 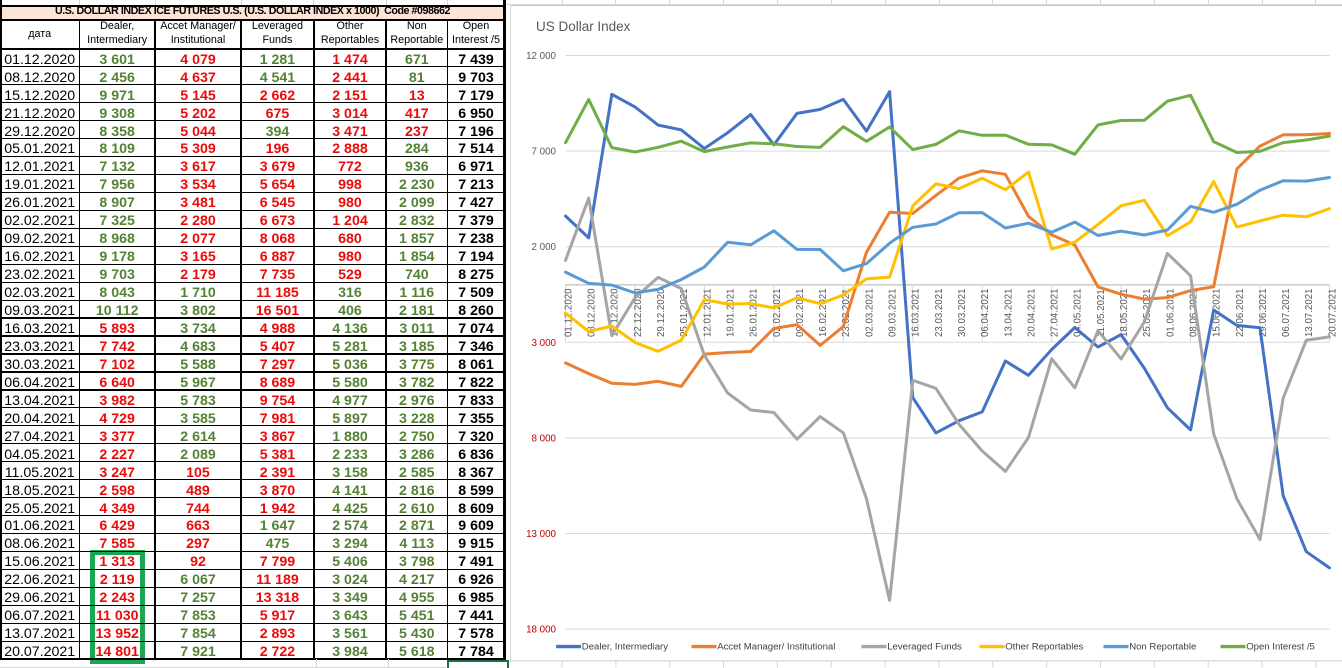 I want to click on svg-text: 08.12.2020, so click(x=591, y=312).